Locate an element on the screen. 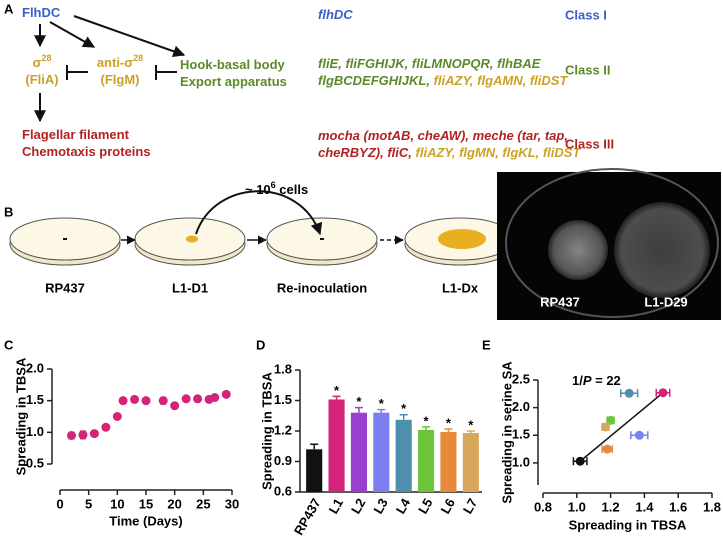 Image resolution: width=723 pixels, height=540 pixels. x-tick-label: 1.8 is located at coordinates (712, 506).